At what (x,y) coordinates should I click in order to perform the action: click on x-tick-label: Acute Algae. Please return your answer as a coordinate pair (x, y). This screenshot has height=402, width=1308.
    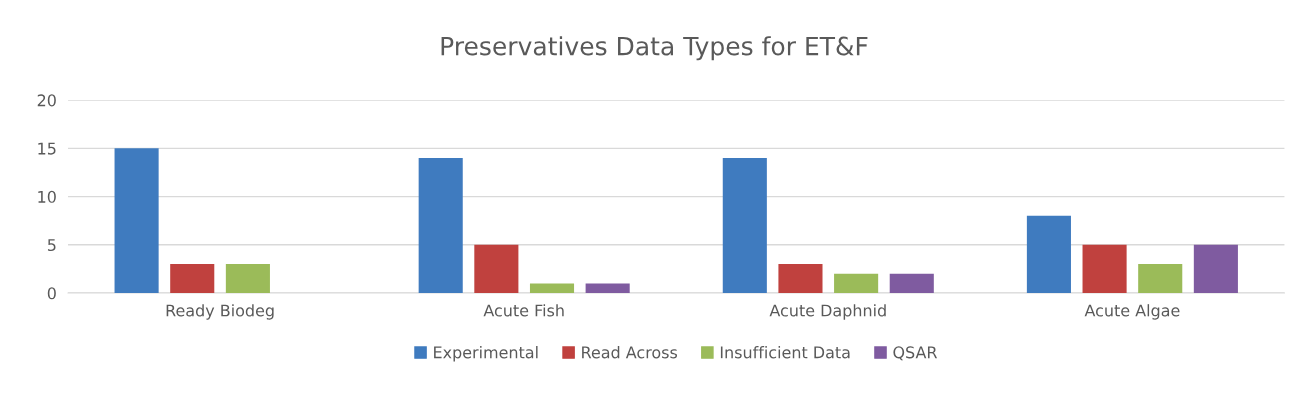
    Looking at the image, I should click on (1132, 312).